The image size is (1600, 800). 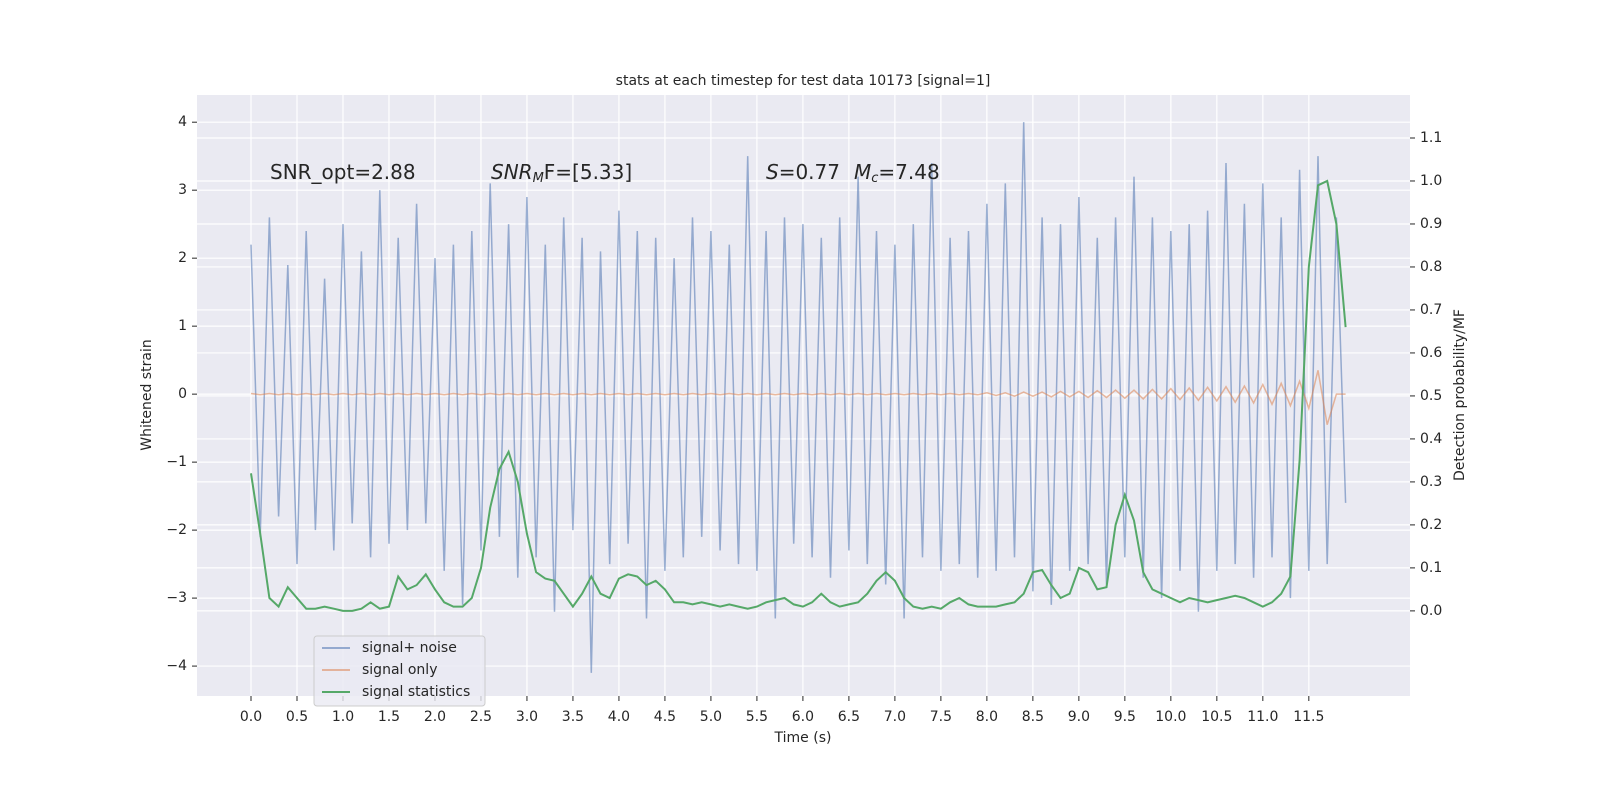 I want to click on legend-label: signal+ noise, so click(x=409, y=648).